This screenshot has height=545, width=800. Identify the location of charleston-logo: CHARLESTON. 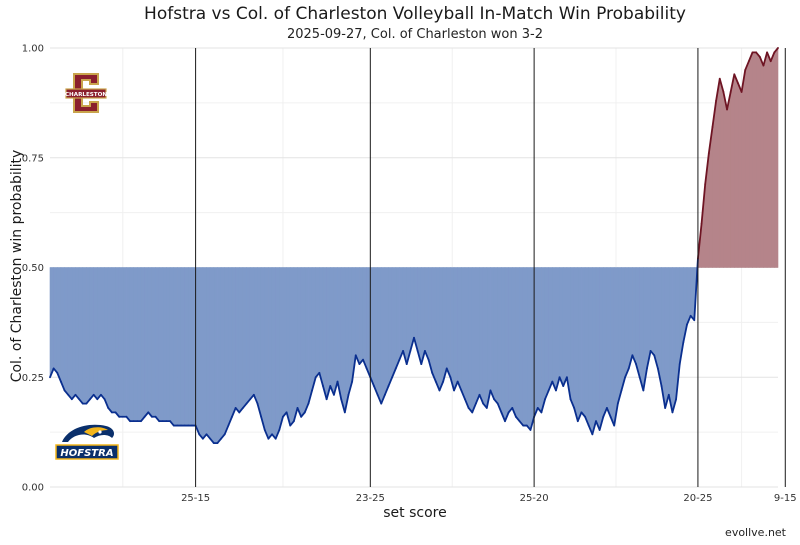
(86, 93).